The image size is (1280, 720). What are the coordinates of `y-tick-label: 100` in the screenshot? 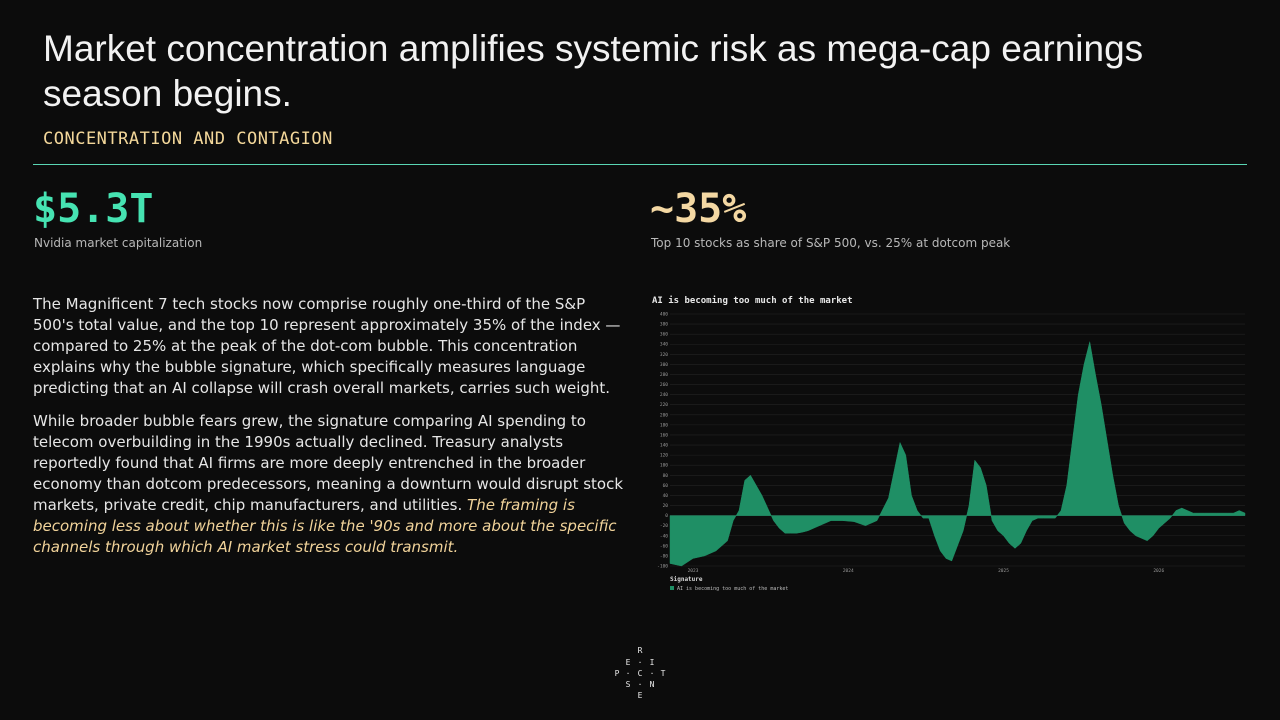 It's located at (664, 466).